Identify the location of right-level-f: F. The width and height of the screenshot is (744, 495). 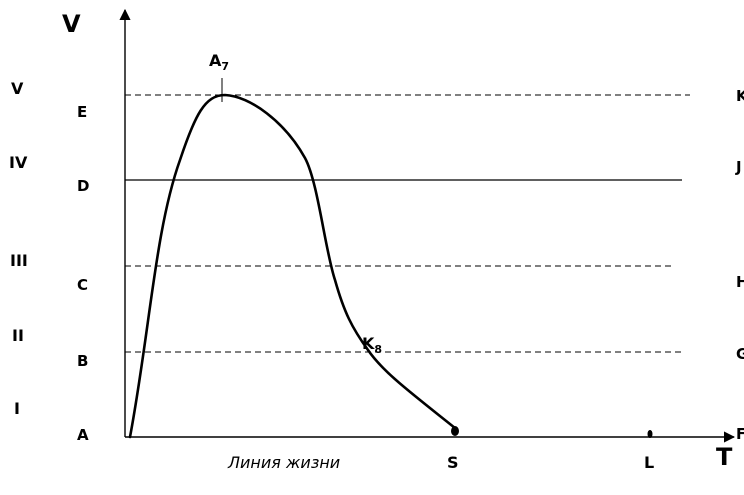
(740, 434).